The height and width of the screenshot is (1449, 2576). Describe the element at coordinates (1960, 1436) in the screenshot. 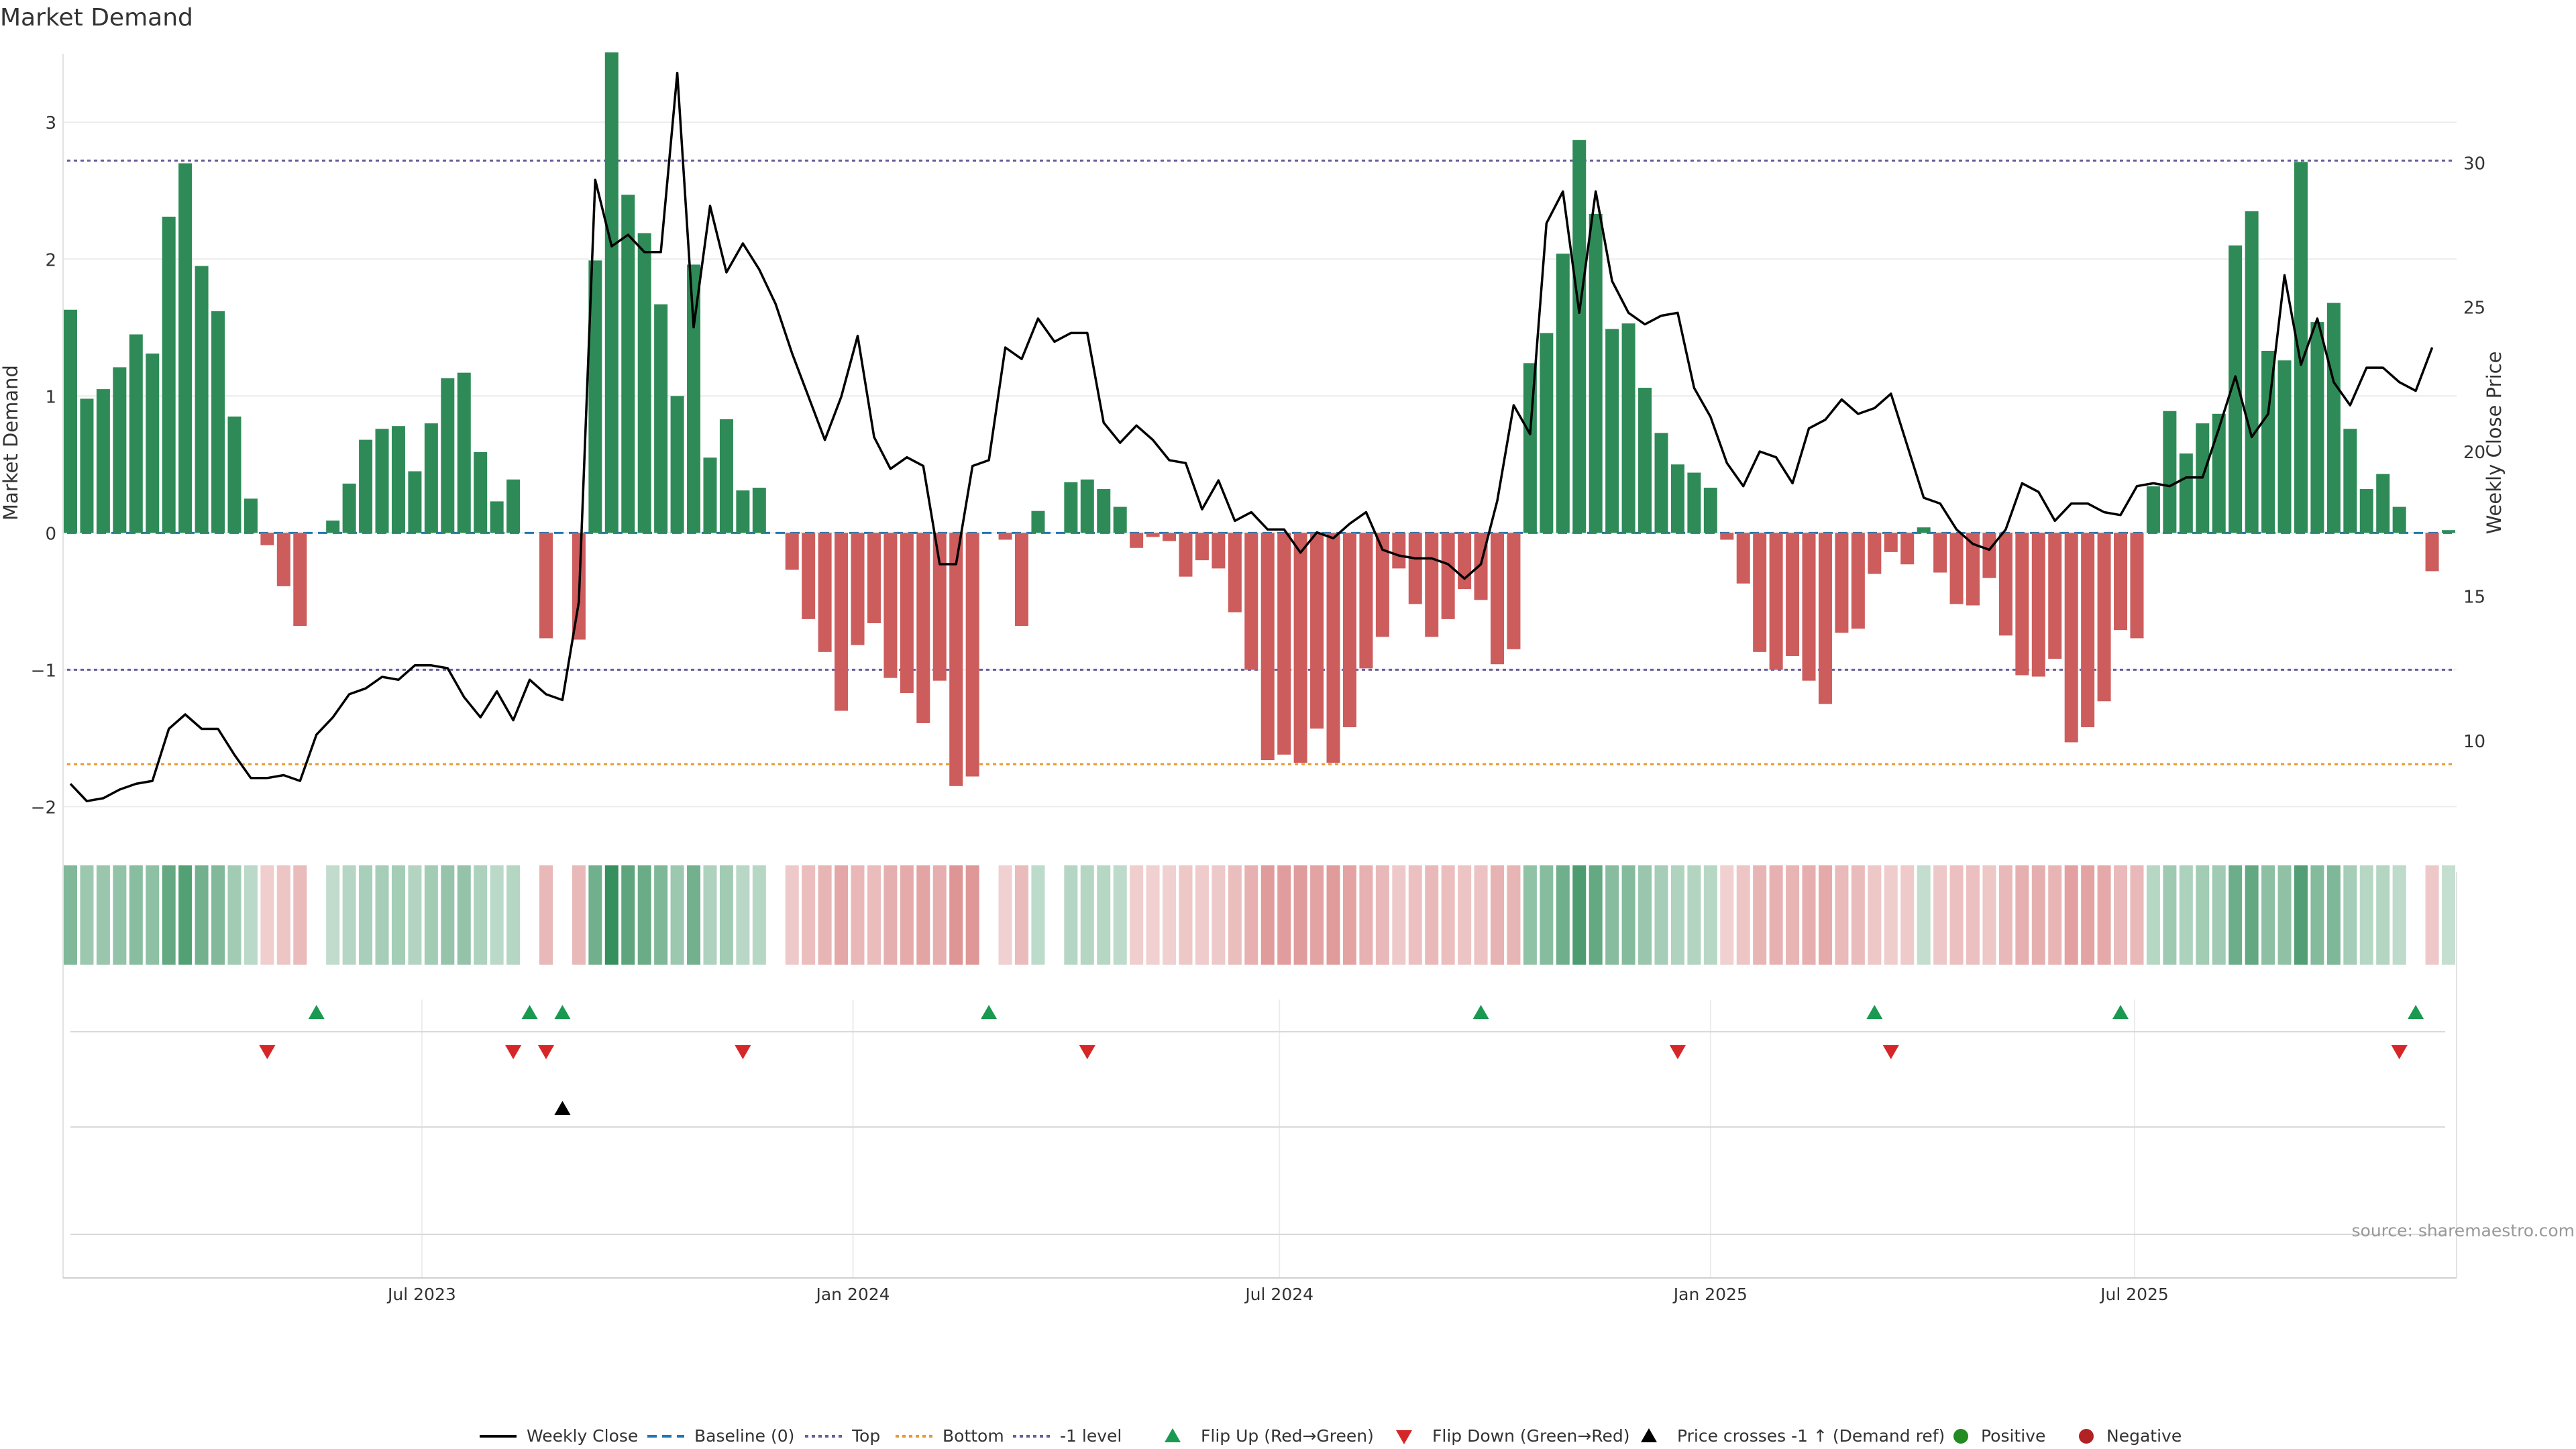

I see `legend-swatch-circle` at that location.